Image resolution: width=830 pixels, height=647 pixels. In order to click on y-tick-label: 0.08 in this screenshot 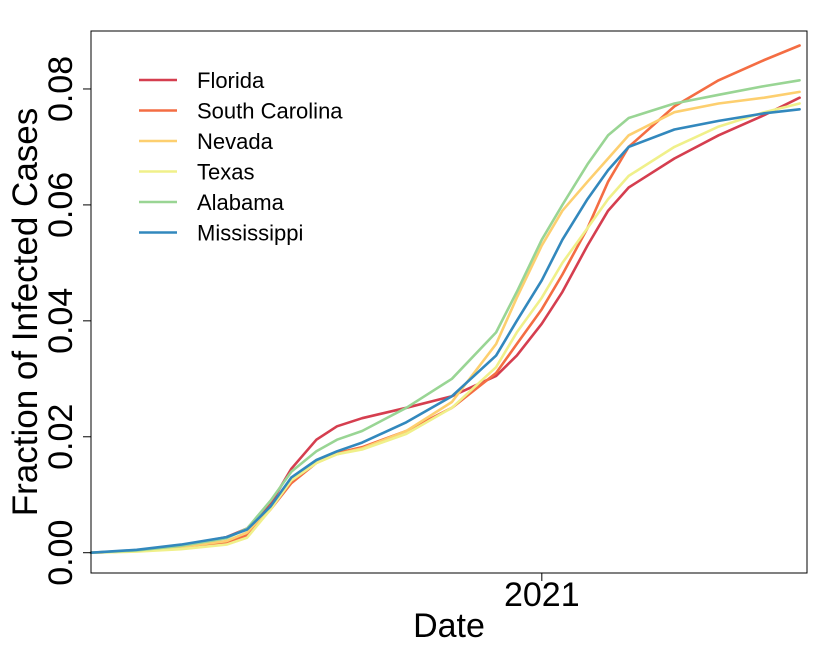, I will do `click(61, 89)`.